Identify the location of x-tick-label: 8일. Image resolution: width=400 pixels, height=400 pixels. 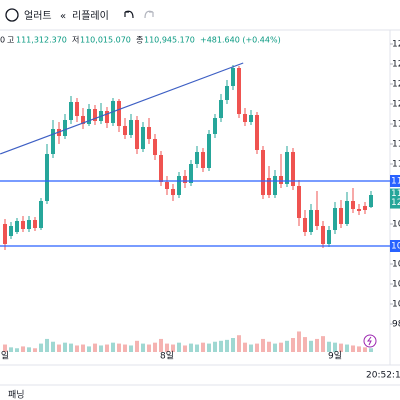
(167, 356).